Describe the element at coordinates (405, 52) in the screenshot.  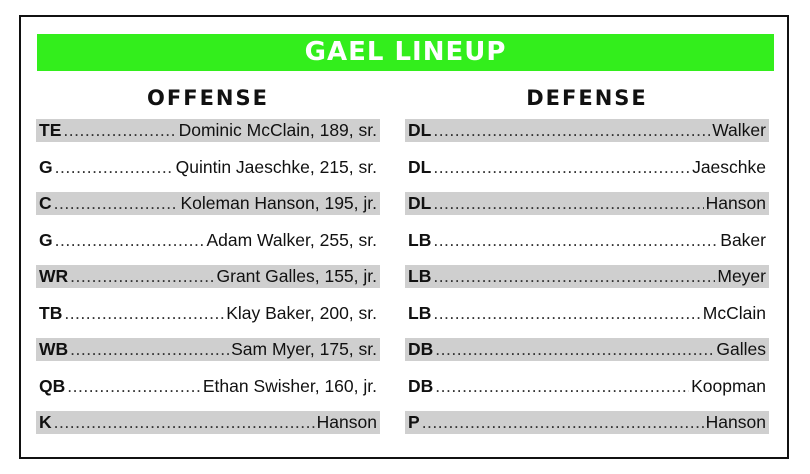
I see `lineup-title: GAEL LINEUP` at that location.